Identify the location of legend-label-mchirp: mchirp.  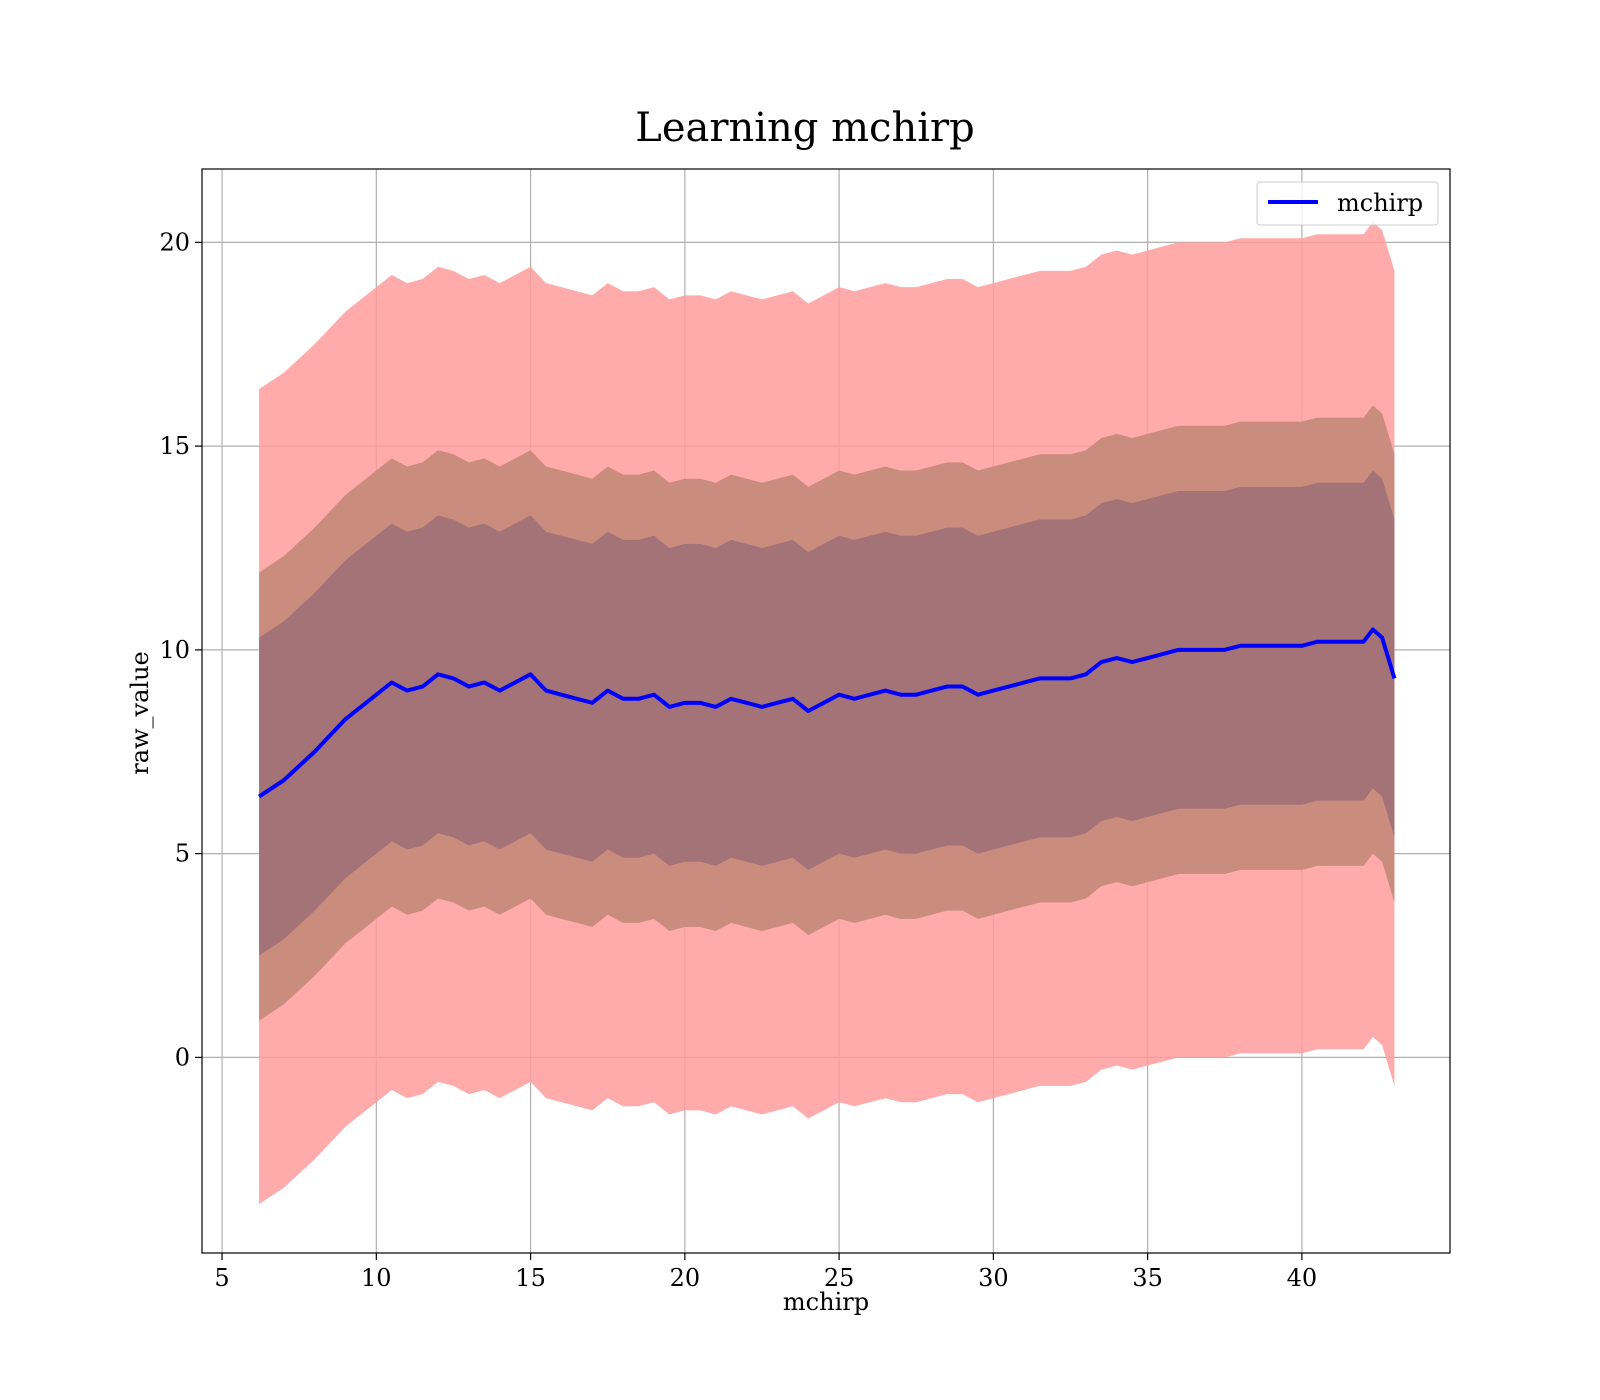
(1380, 203).